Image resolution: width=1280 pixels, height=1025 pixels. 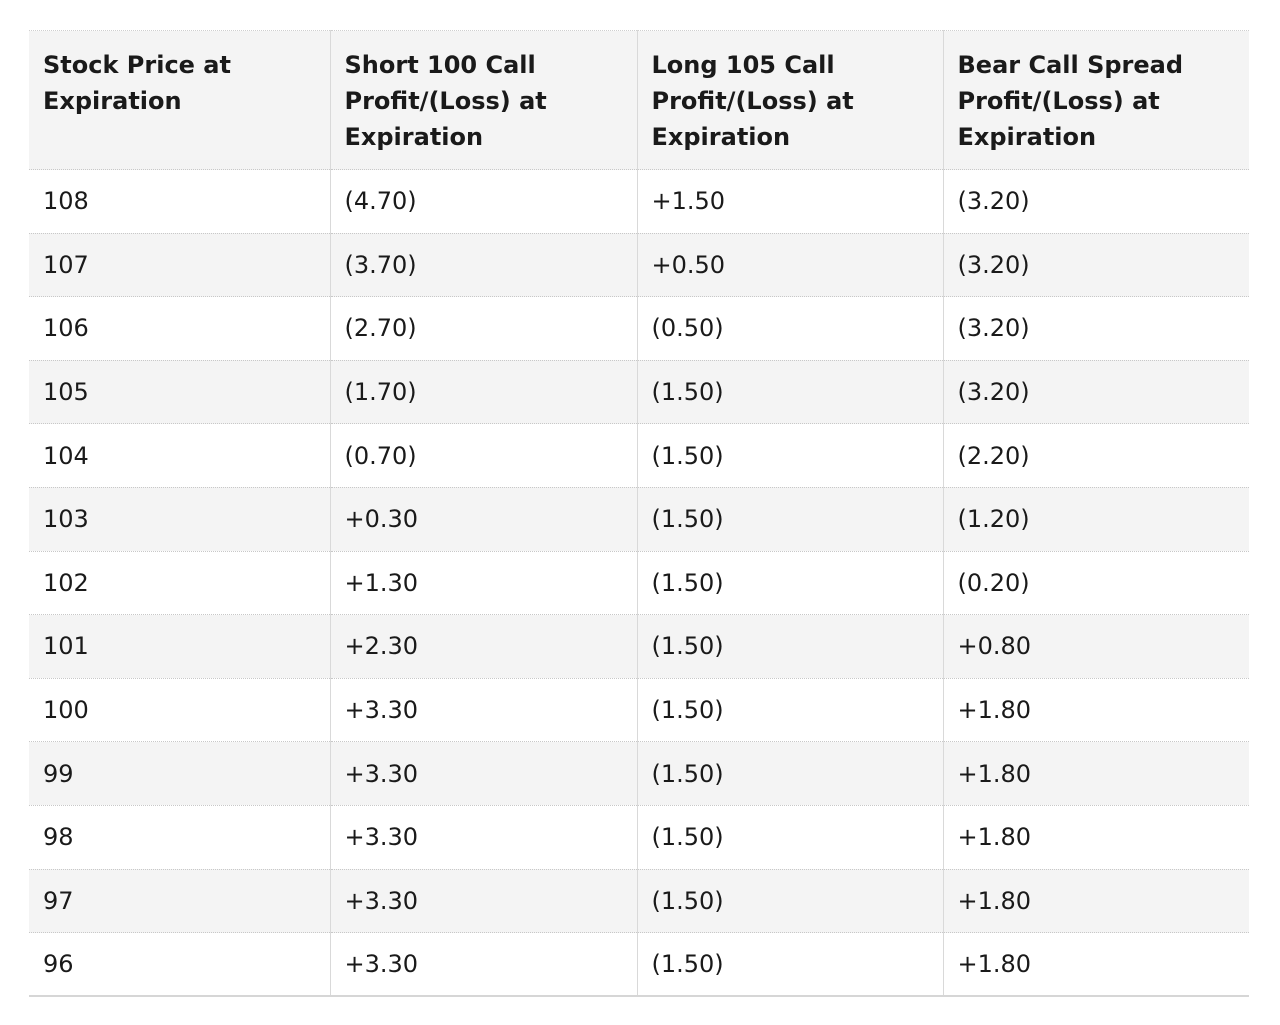 What do you see at coordinates (179, 901) in the screenshot?
I see `cell-stock-price: 97` at bounding box center [179, 901].